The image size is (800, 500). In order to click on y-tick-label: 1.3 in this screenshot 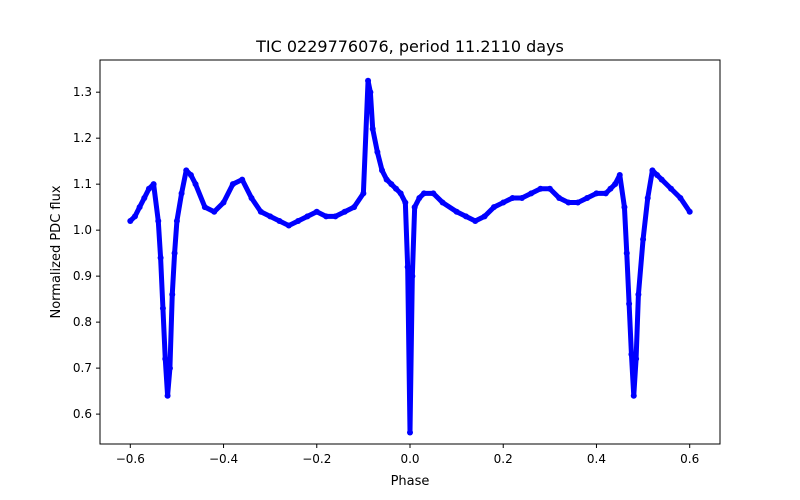, I will do `click(82, 92)`.